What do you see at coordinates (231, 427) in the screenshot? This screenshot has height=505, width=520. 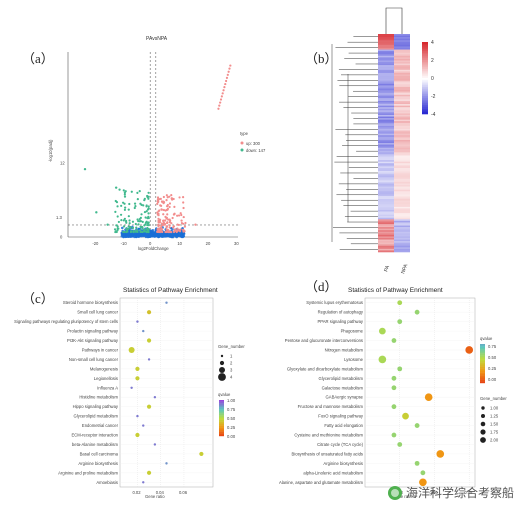 I see `dotplot-c-color-legend-label: 0.25` at bounding box center [231, 427].